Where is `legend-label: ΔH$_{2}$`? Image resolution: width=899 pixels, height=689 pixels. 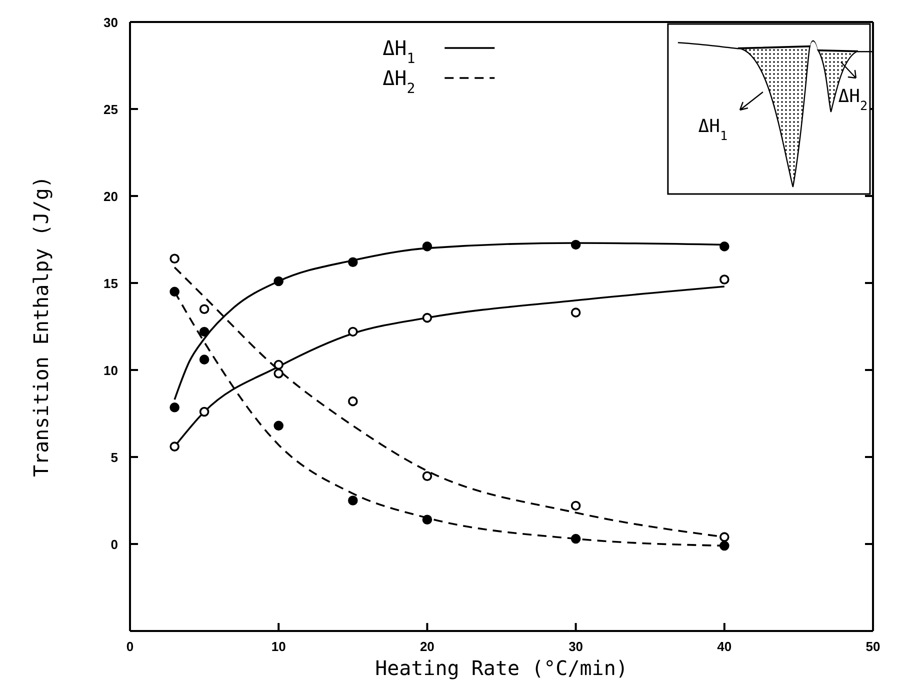
legend-label: ΔH$_{2}$ is located at coordinates (399, 81).